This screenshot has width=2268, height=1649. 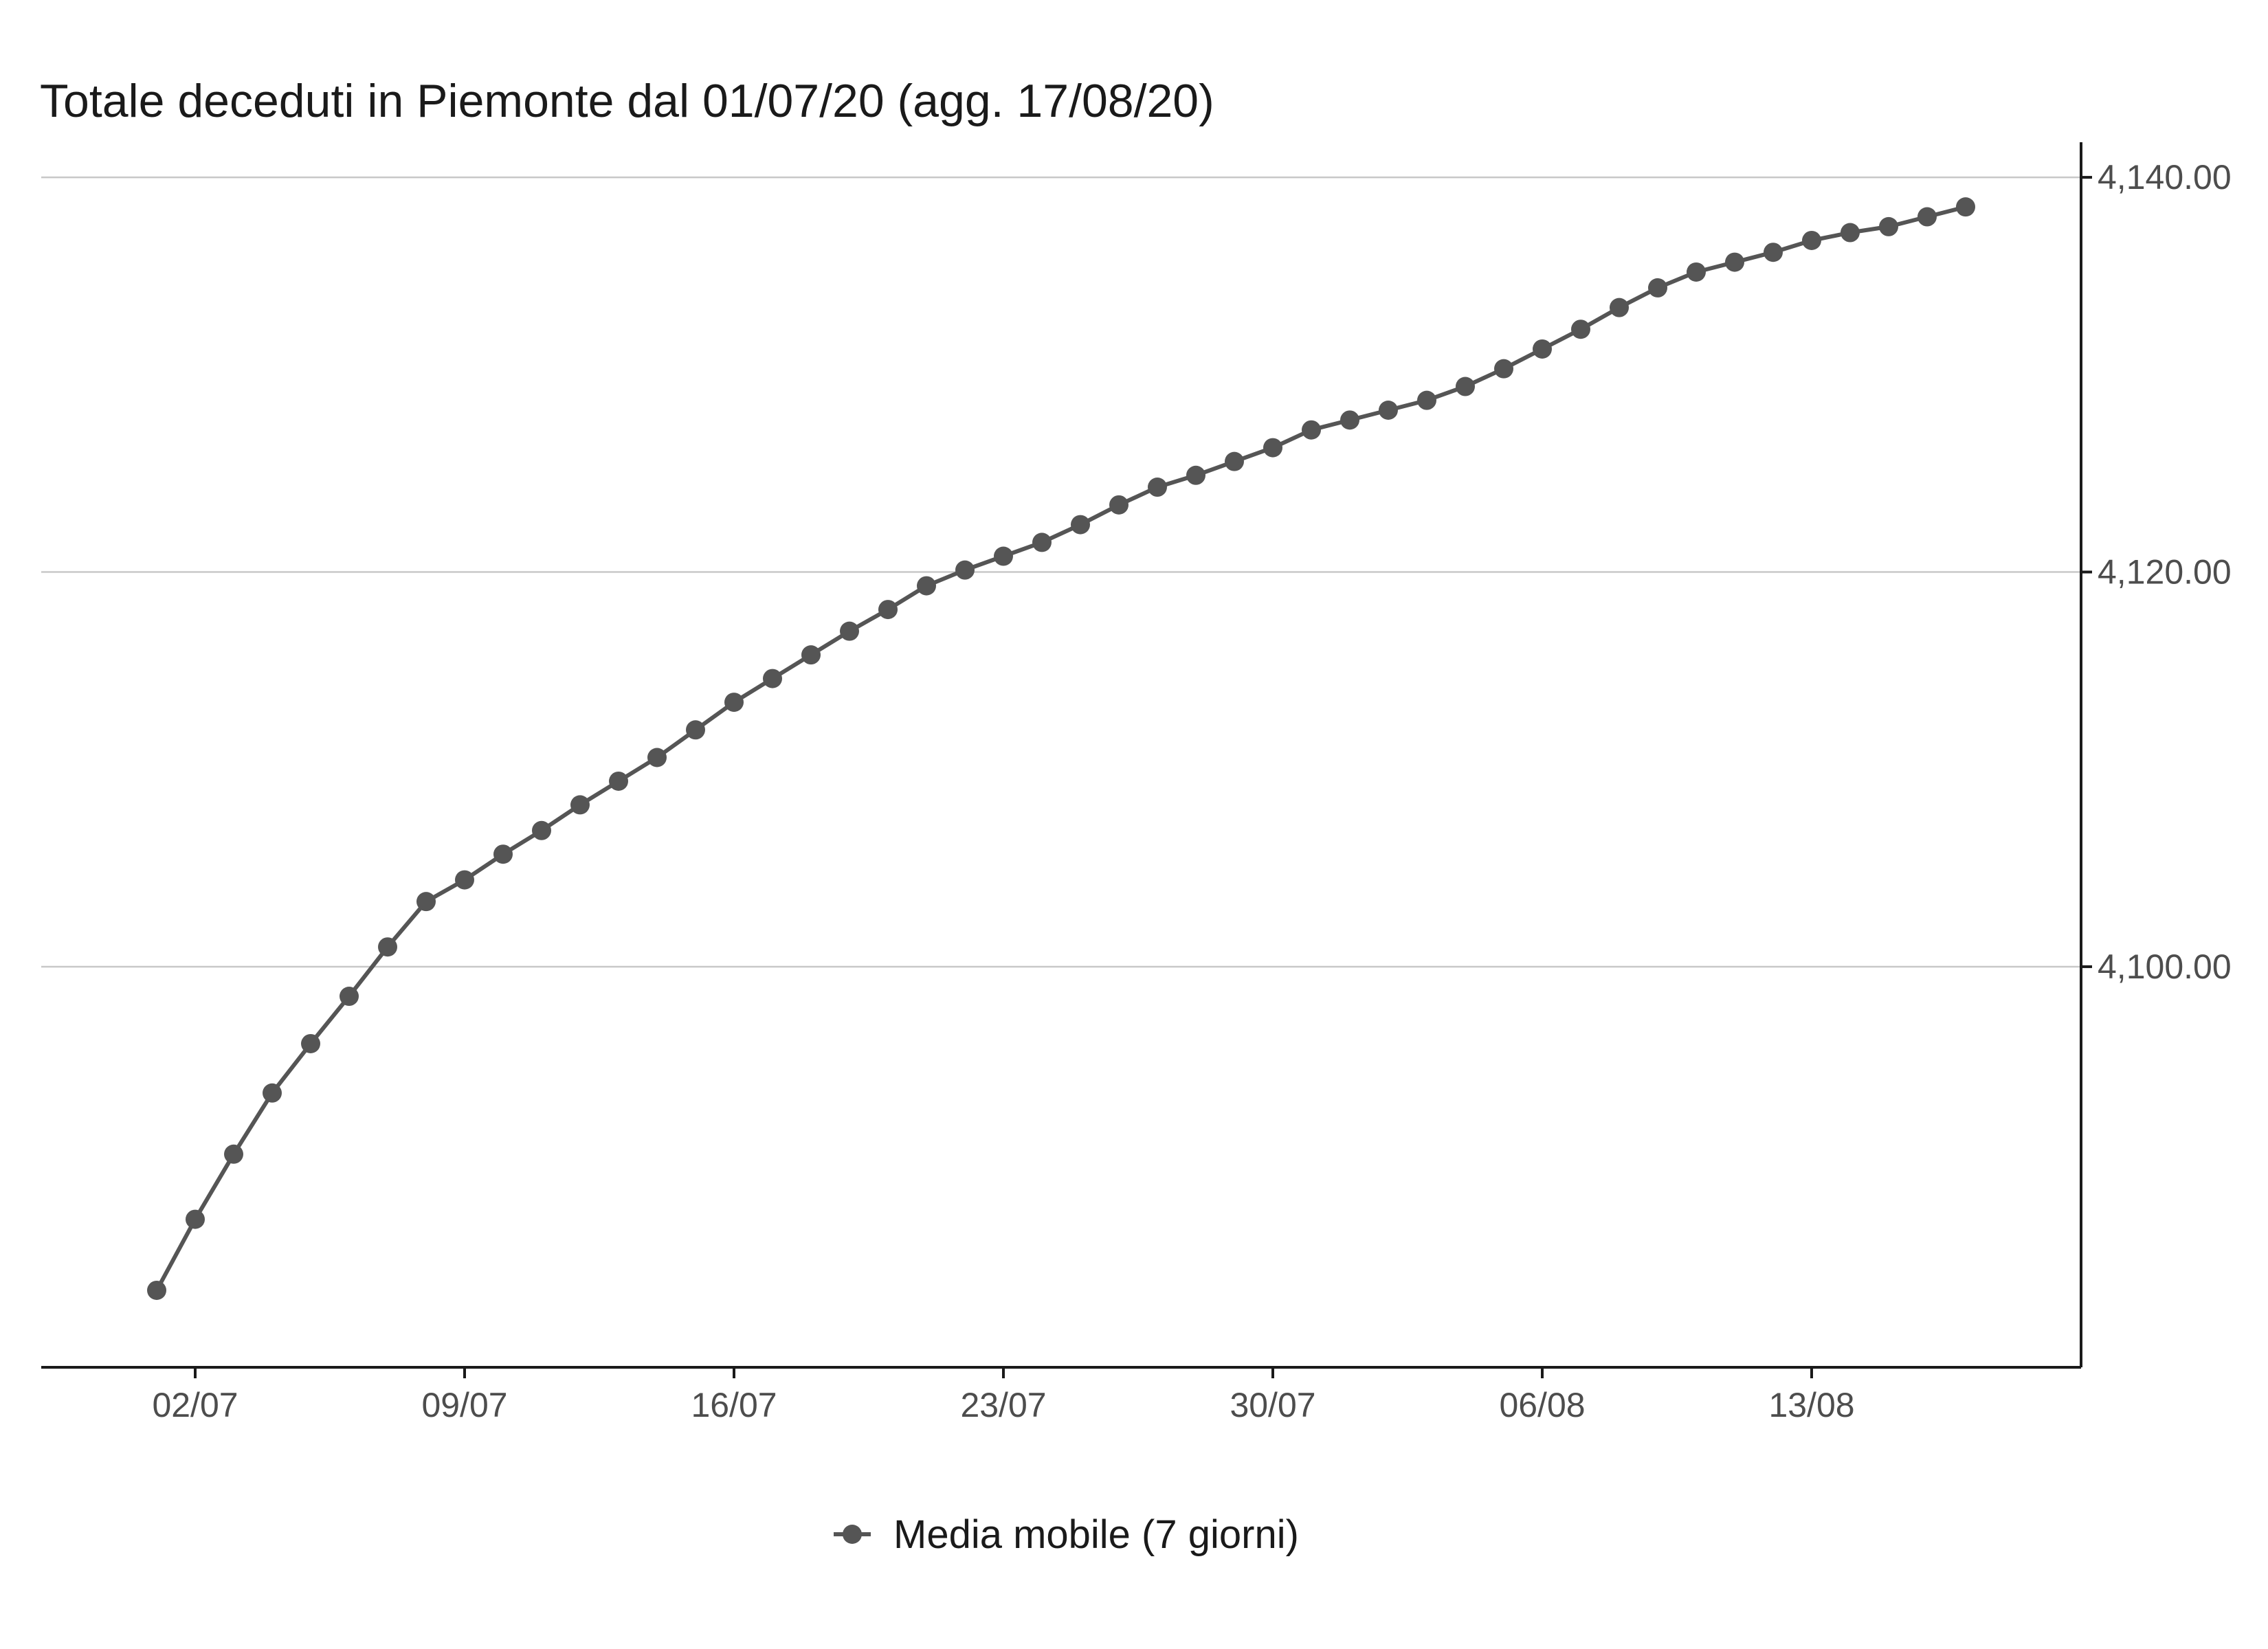 I want to click on x-tick-label: 23/07, so click(x=1003, y=1405).